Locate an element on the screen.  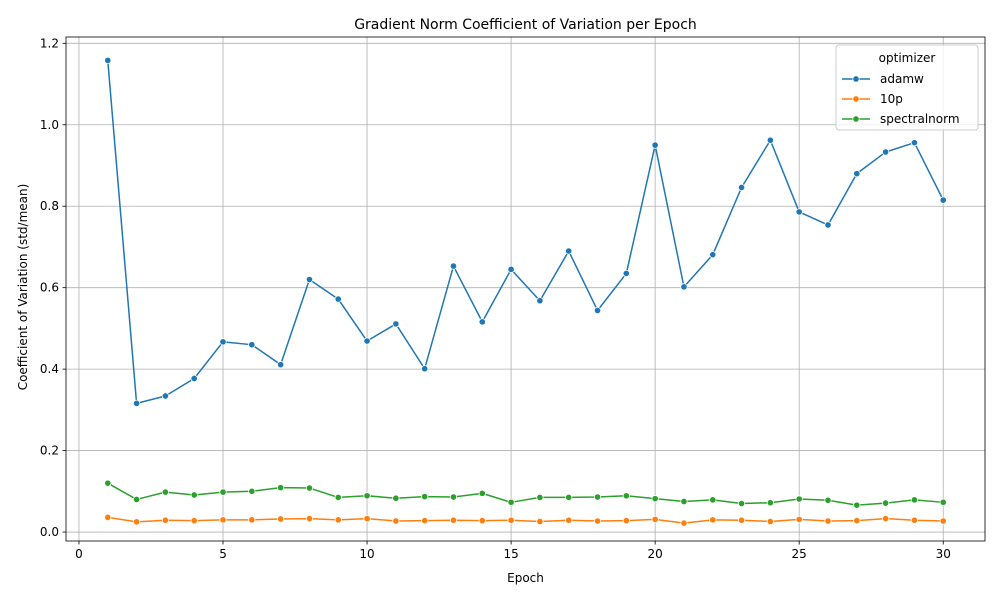
y-tick-label: 0.4 is located at coordinates (49, 369).